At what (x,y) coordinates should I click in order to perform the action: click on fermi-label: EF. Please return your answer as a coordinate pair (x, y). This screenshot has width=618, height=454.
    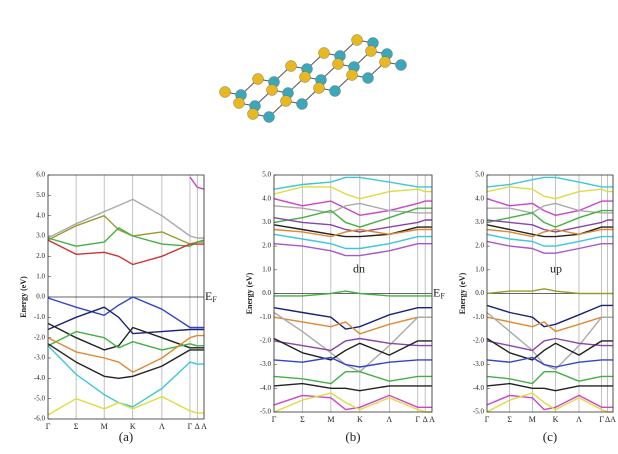
    Looking at the image, I should click on (439, 292).